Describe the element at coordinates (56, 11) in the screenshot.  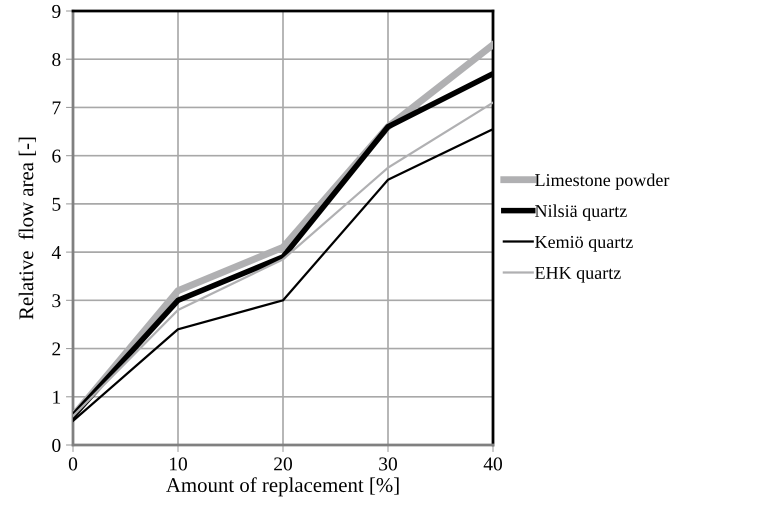
I see `y-tick-label: 9` at that location.